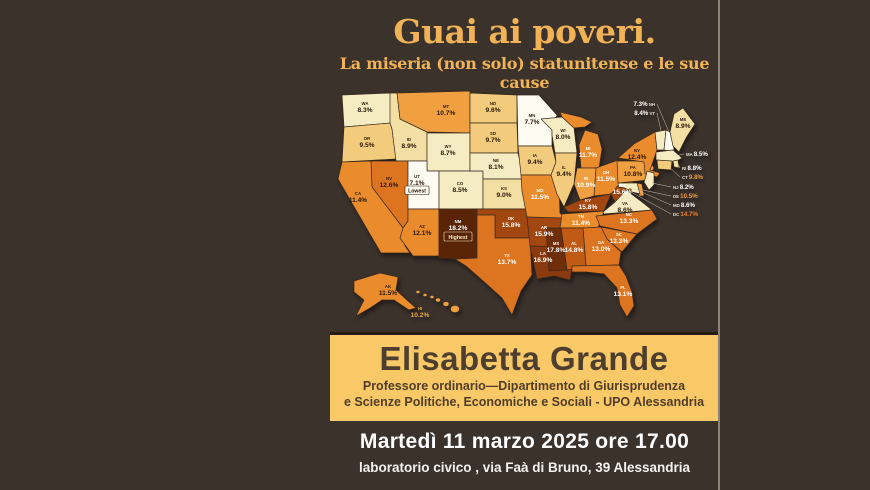  What do you see at coordinates (685, 214) in the screenshot?
I see `state-label-dc: DC 14.7%` at bounding box center [685, 214].